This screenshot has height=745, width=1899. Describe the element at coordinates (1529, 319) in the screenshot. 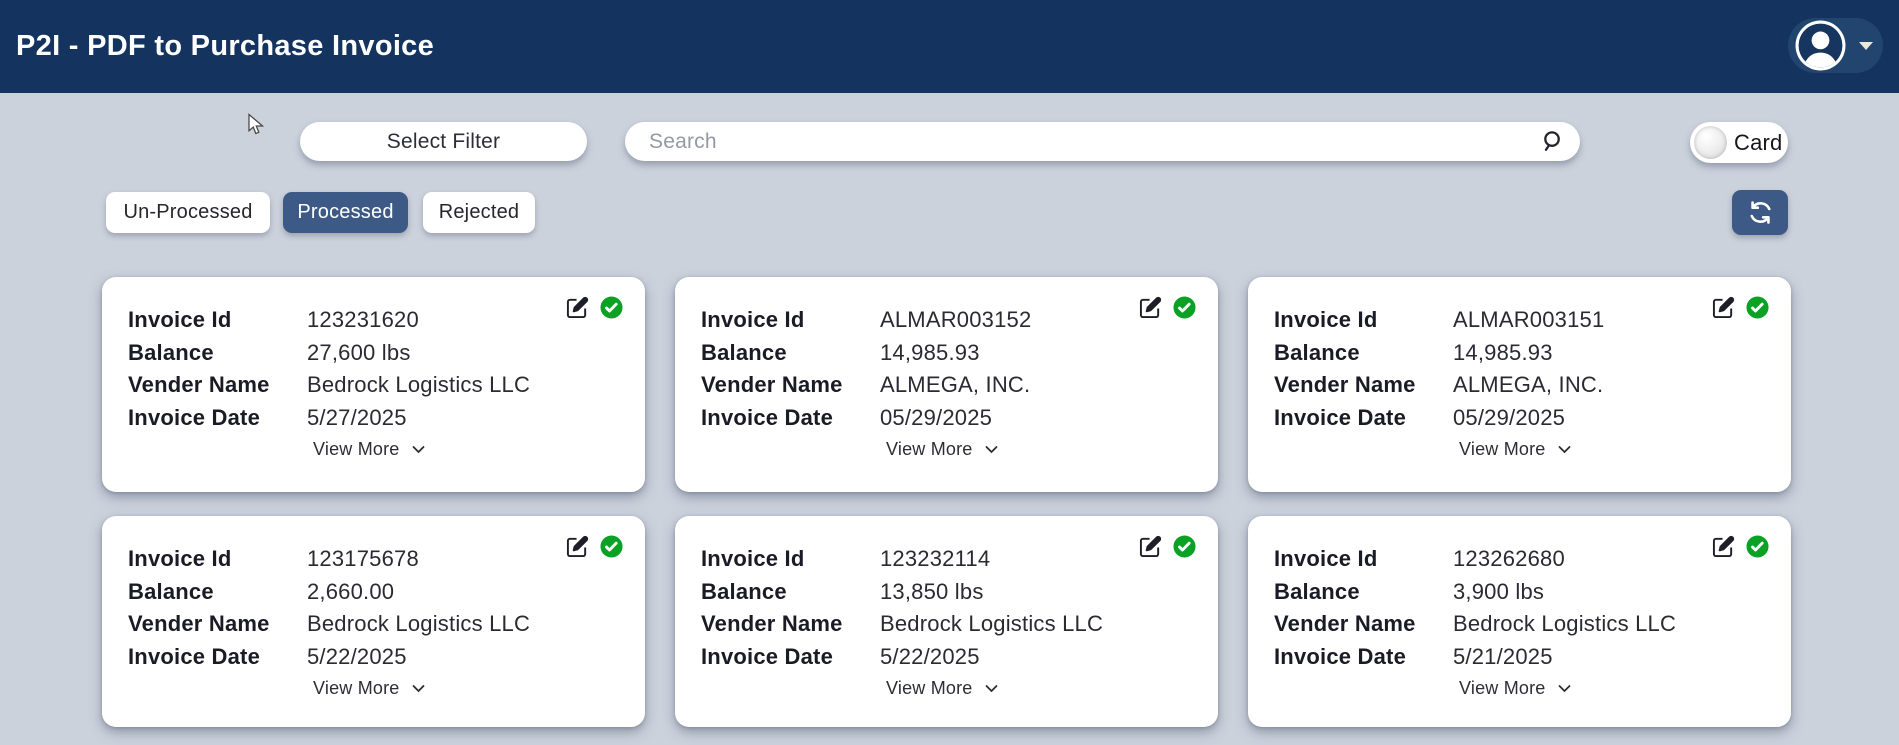

I see `invoice-id-value: ALMAR003151` at that location.